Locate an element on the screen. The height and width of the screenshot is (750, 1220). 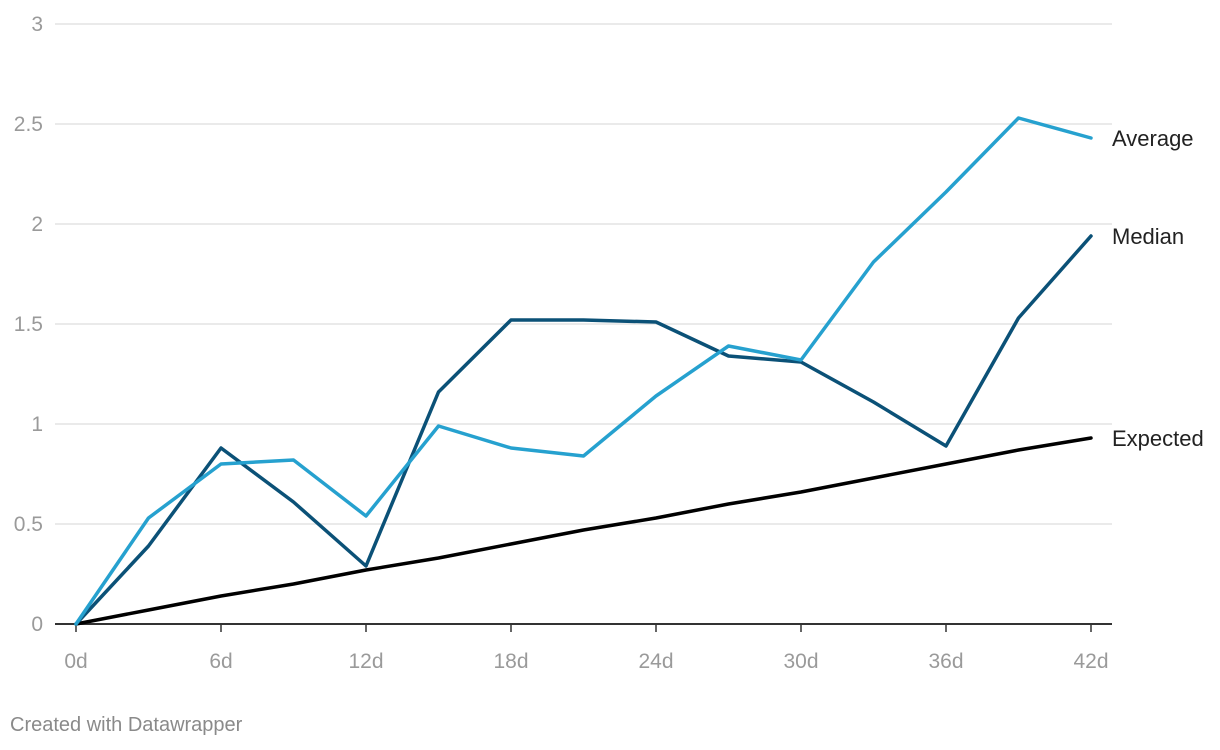
x-tick-label: 36d is located at coordinates (945, 661).